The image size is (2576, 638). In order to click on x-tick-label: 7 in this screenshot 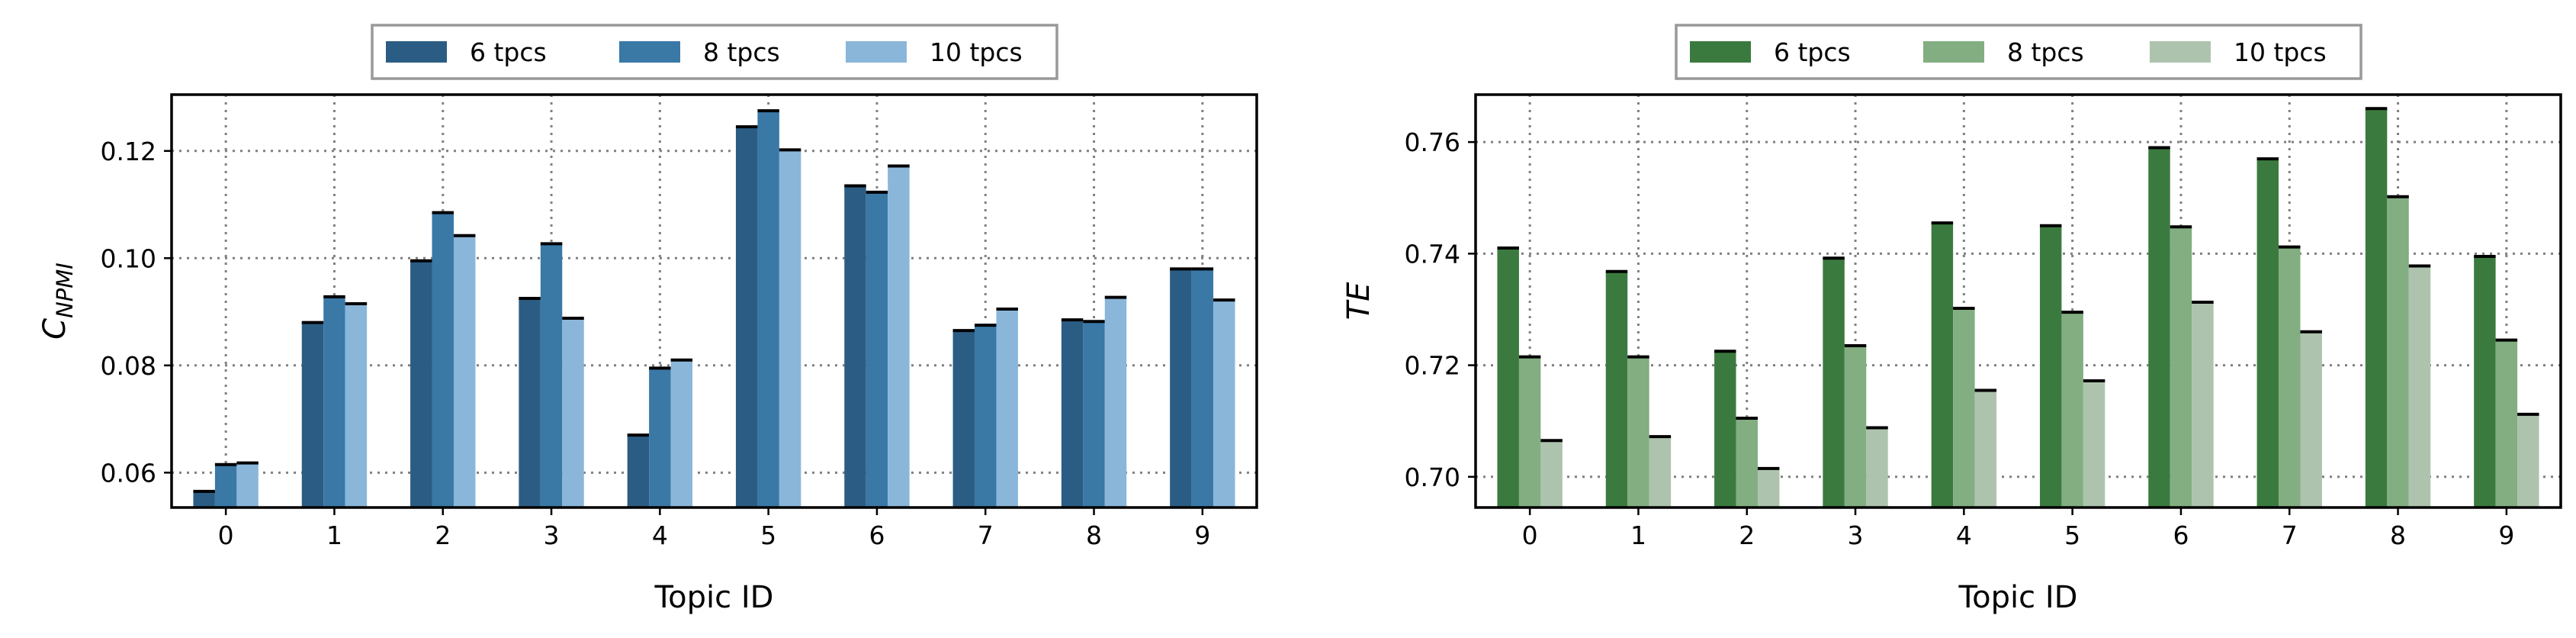, I will do `click(2290, 535)`.